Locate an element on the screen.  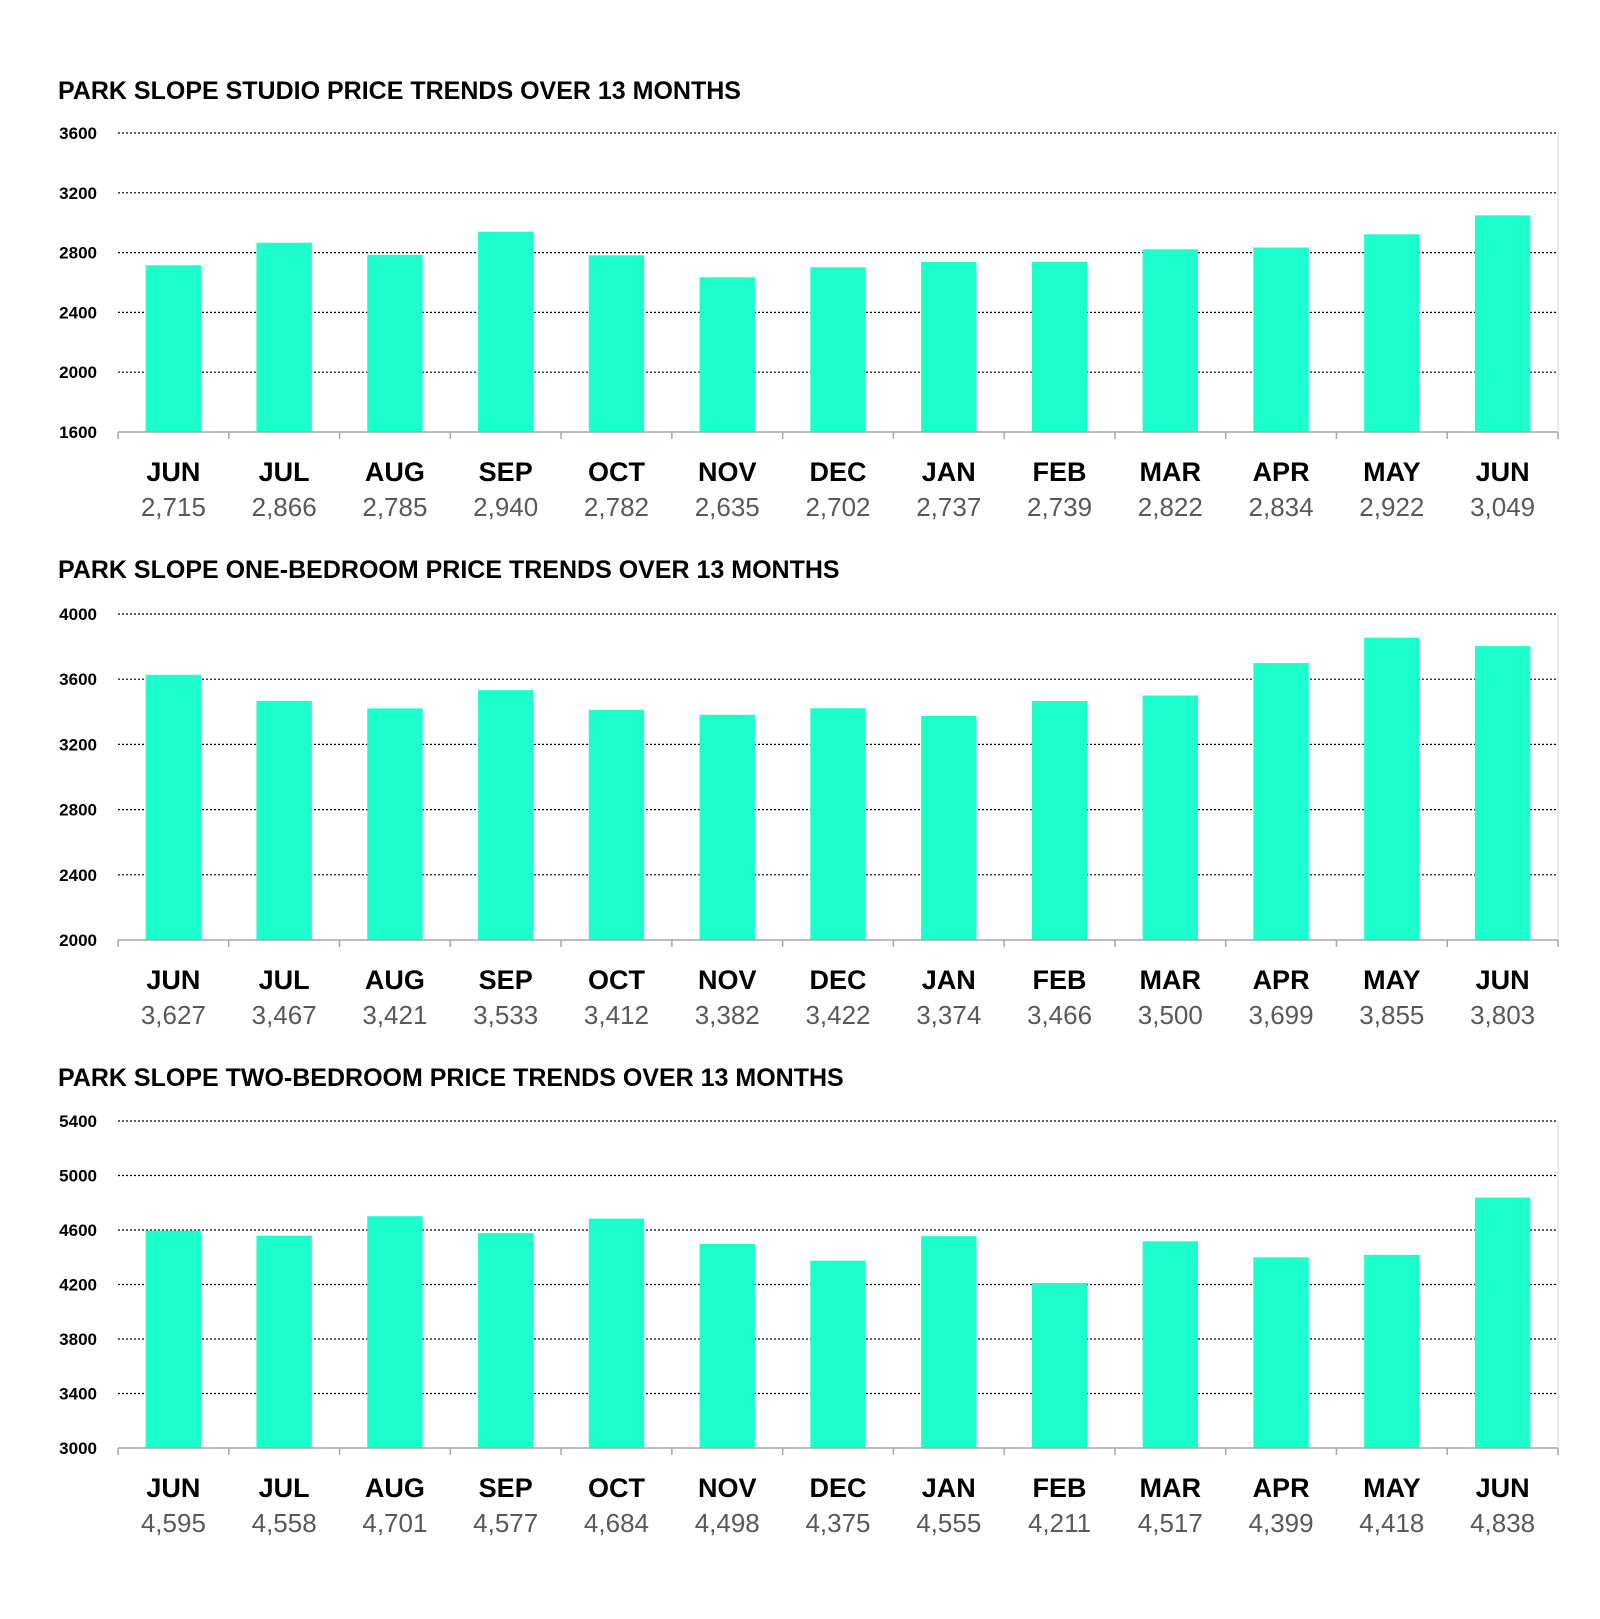
x-value-label: 3,803 is located at coordinates (1502, 1015).